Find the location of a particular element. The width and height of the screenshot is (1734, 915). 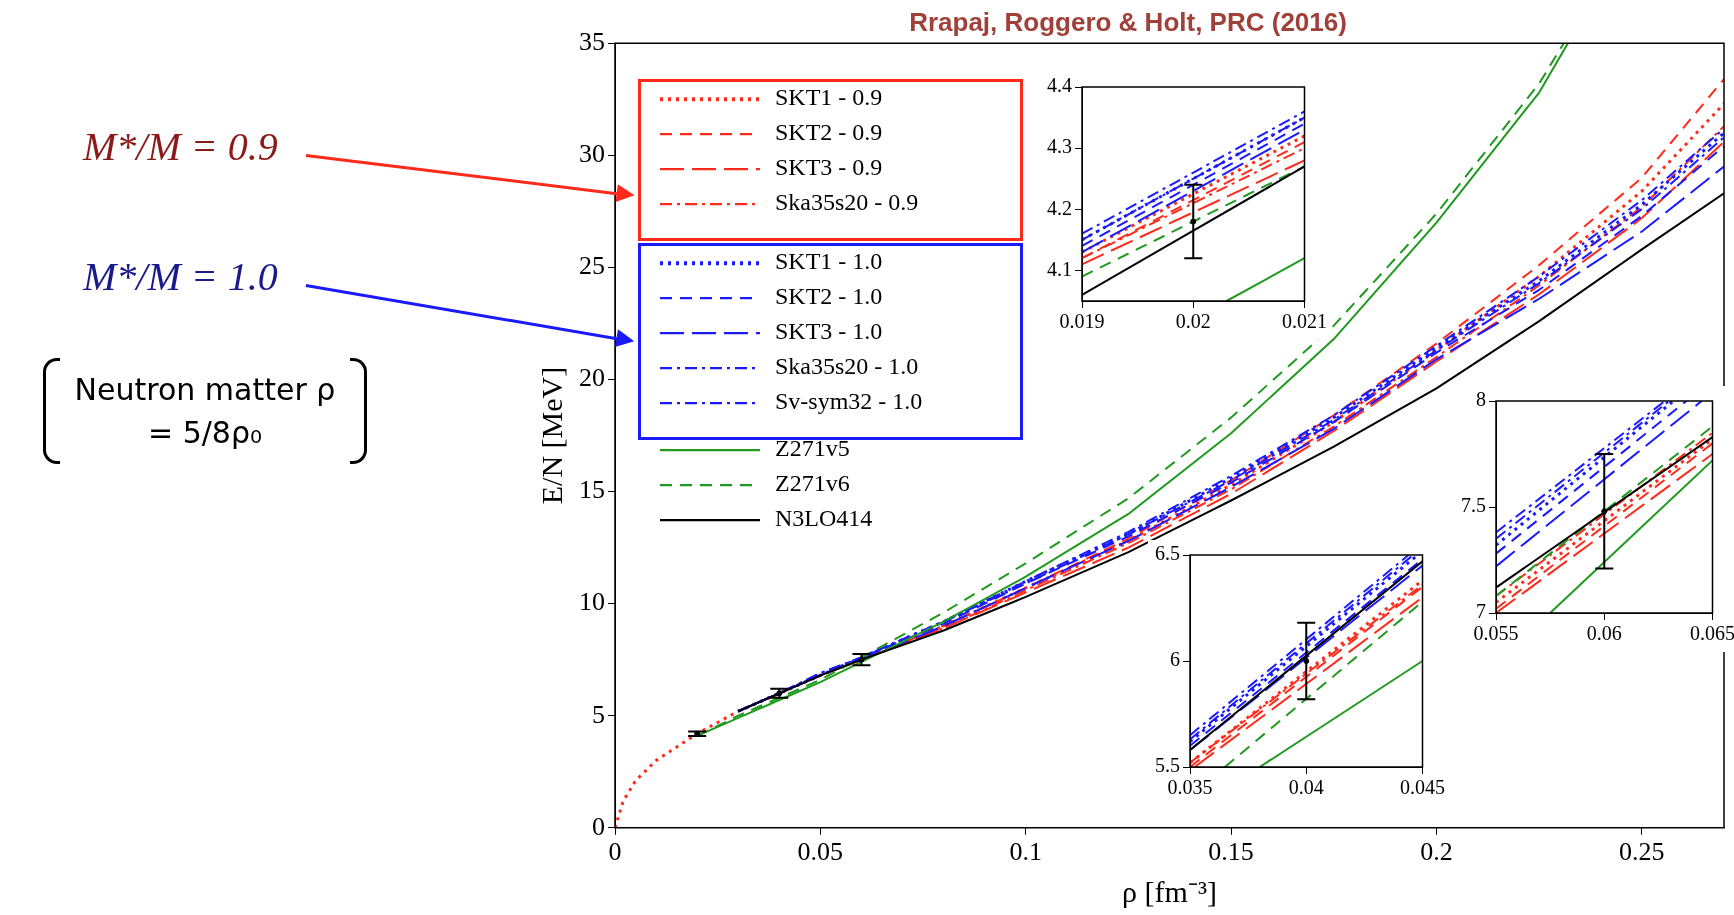

x-tick-label: 0.045 is located at coordinates (1422, 787).